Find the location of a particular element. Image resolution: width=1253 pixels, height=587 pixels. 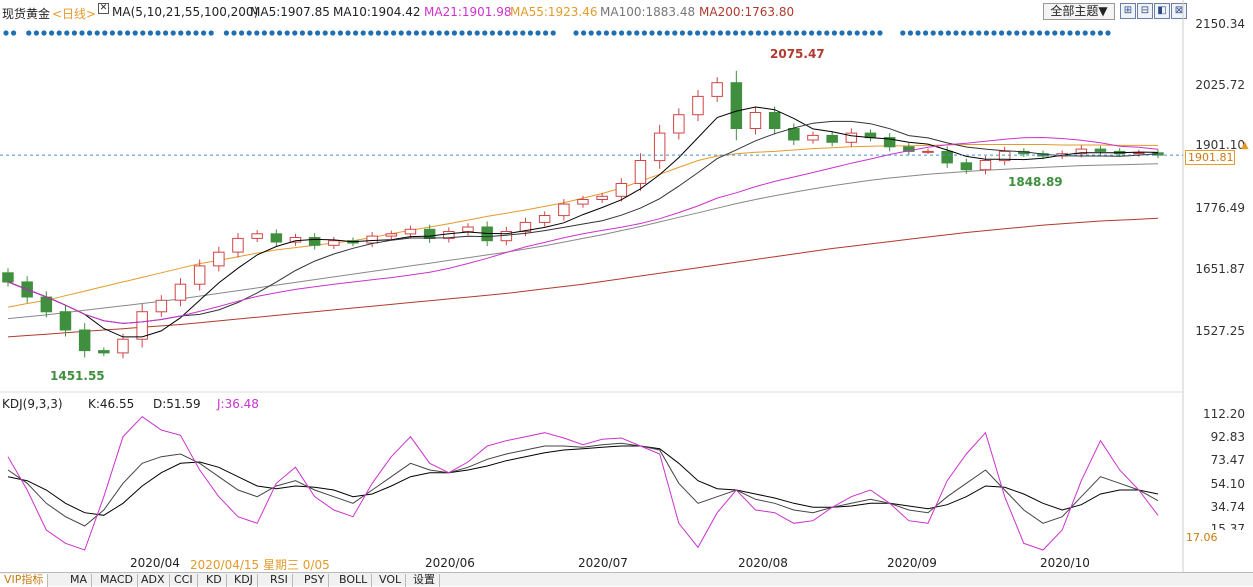

tab-psy: PSY is located at coordinates (315, 580).